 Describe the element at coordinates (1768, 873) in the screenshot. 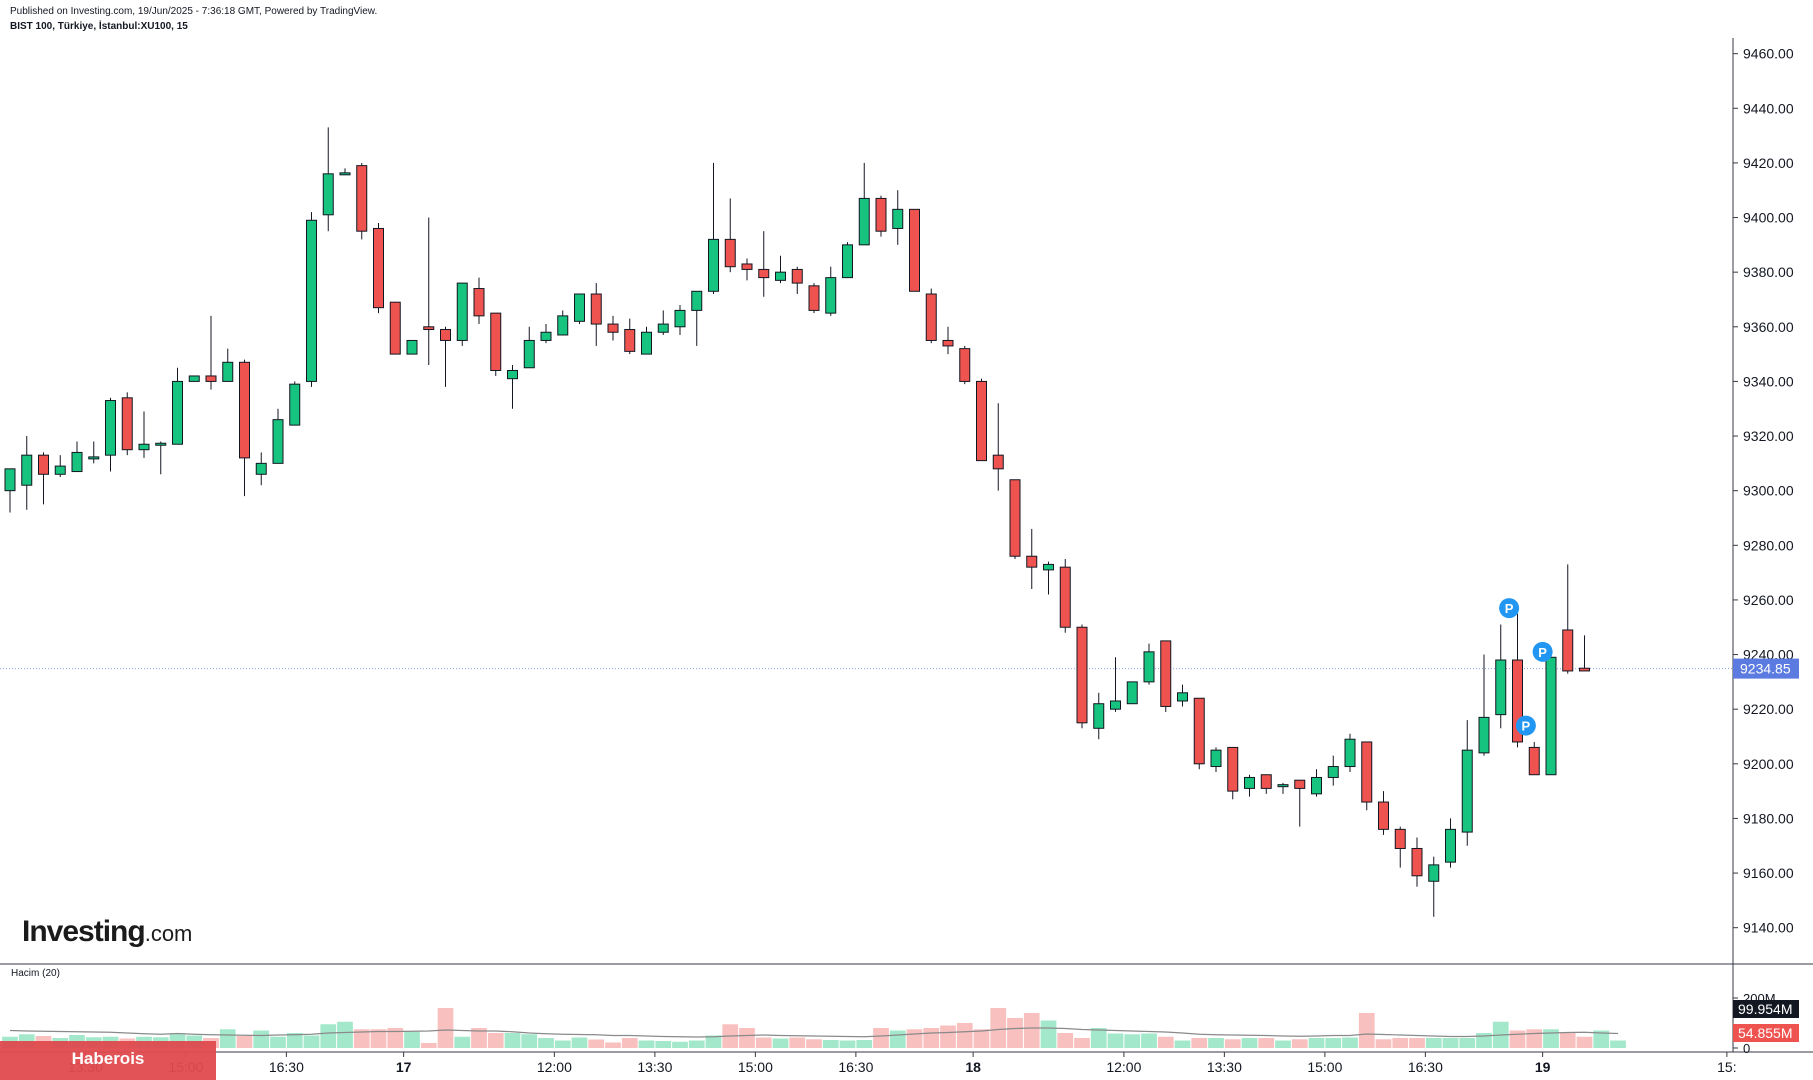

I see `price-tick-label: 9160.00` at that location.